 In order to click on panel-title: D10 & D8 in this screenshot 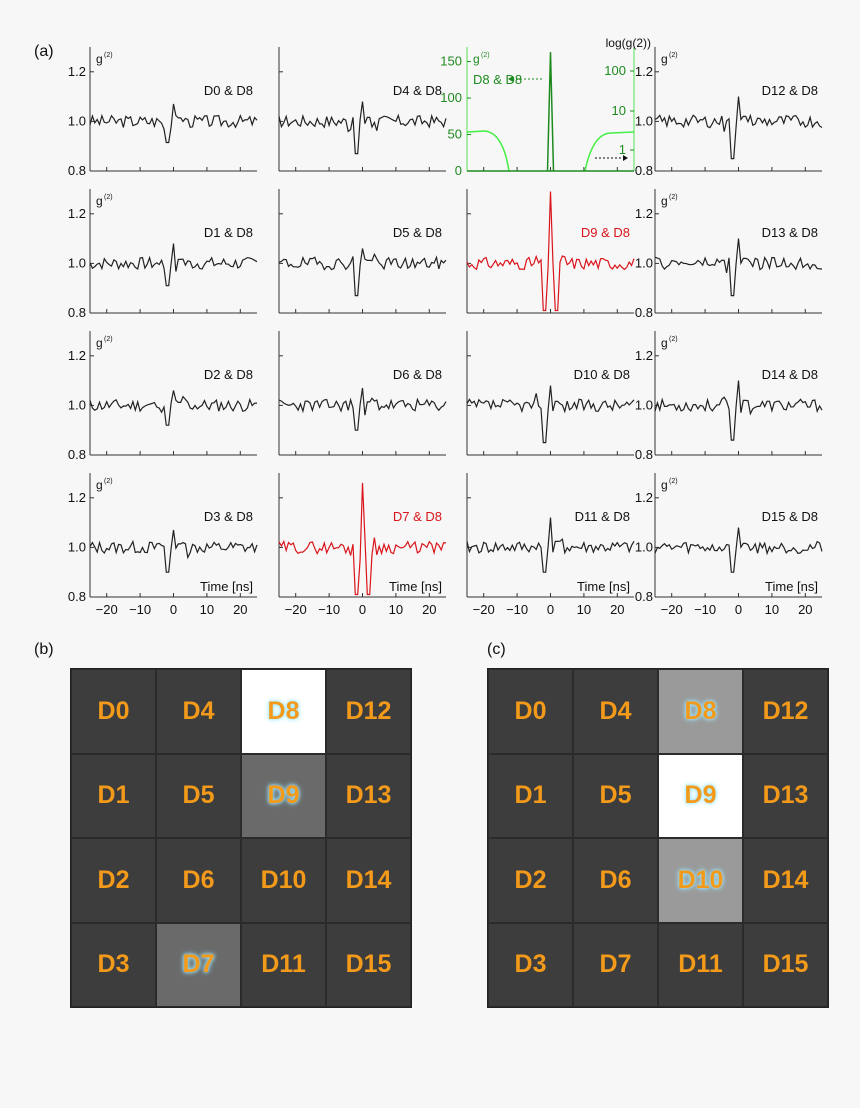, I will do `click(602, 374)`.